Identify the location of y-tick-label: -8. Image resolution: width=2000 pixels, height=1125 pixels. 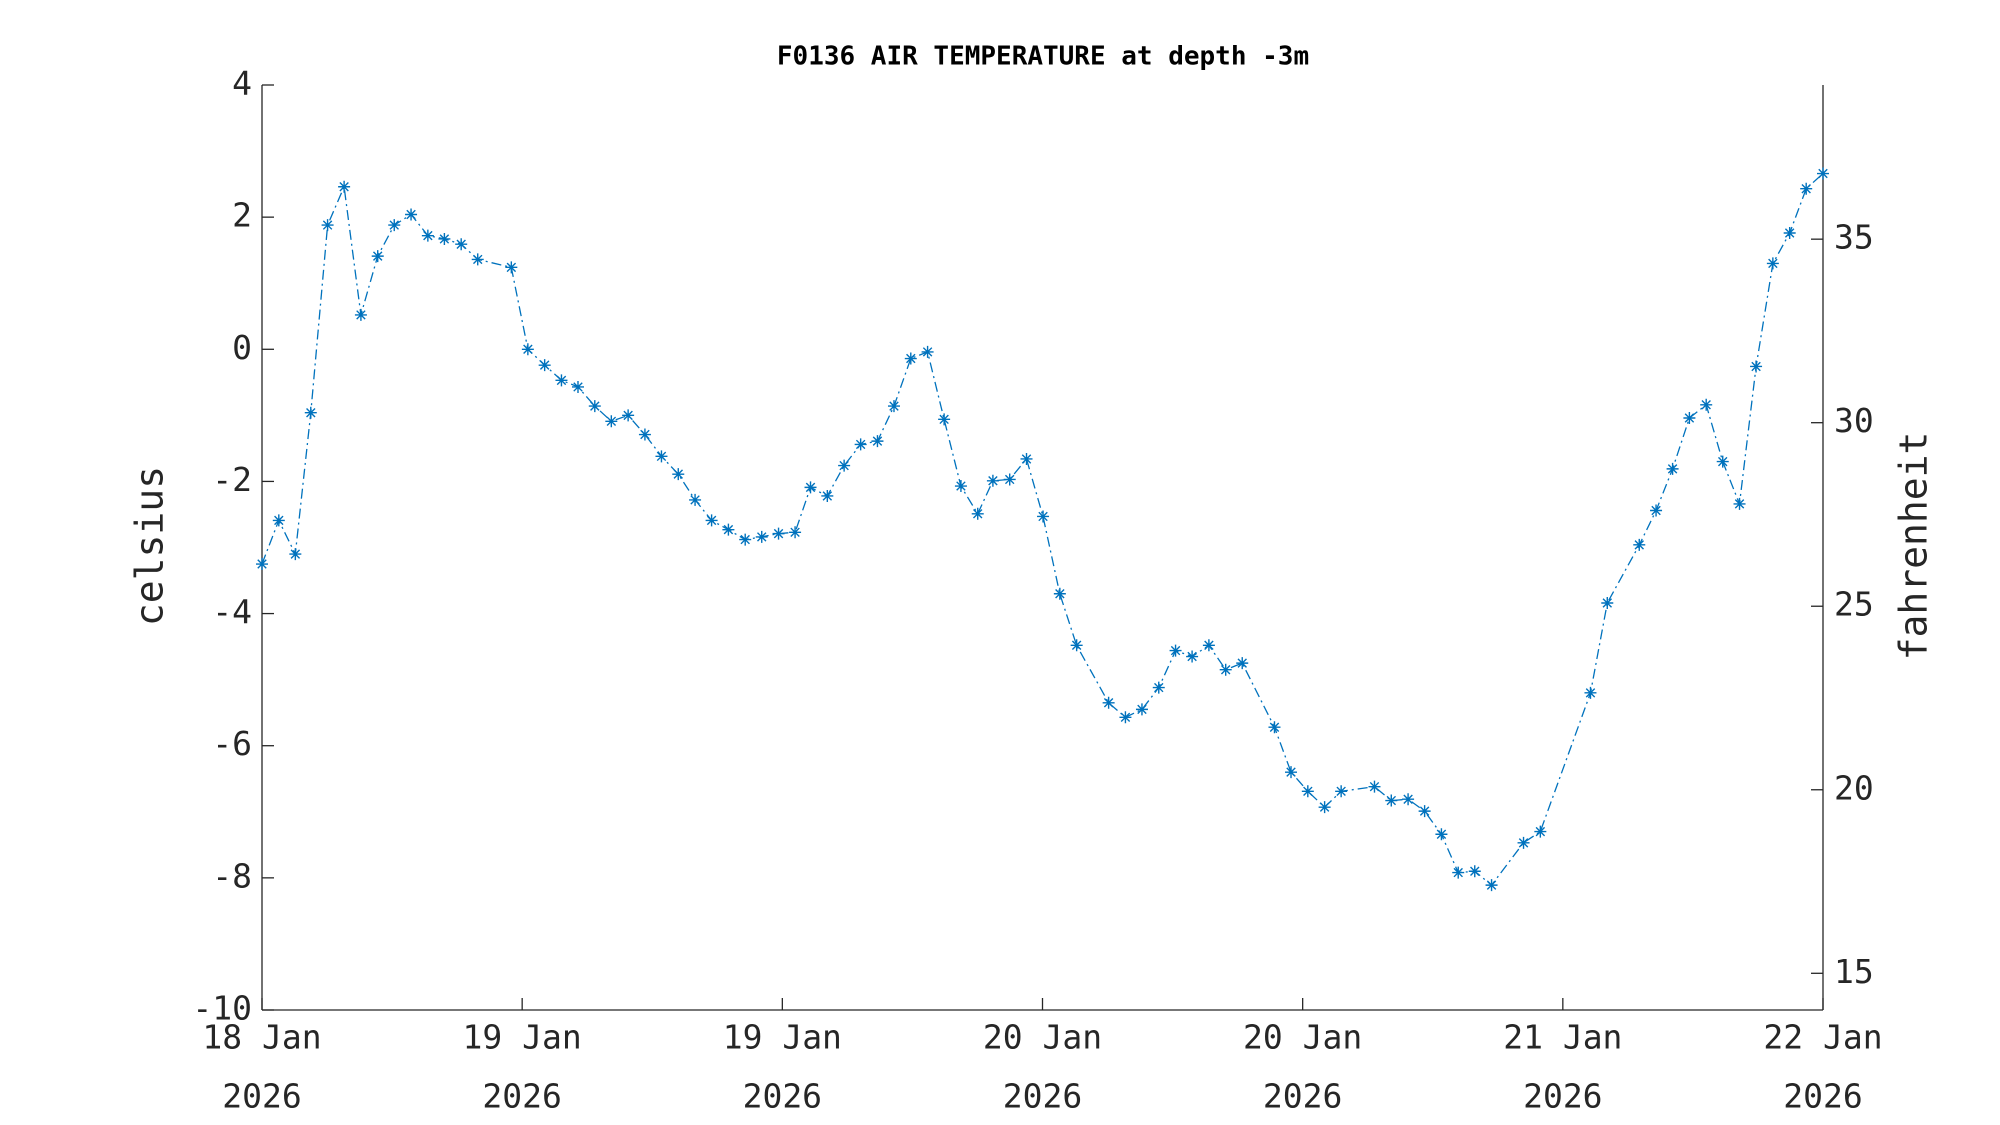
(232, 875).